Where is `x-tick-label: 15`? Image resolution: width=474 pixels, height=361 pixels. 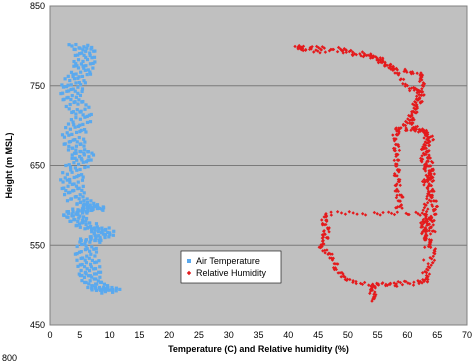 x-tick-label: 15 is located at coordinates (139, 335).